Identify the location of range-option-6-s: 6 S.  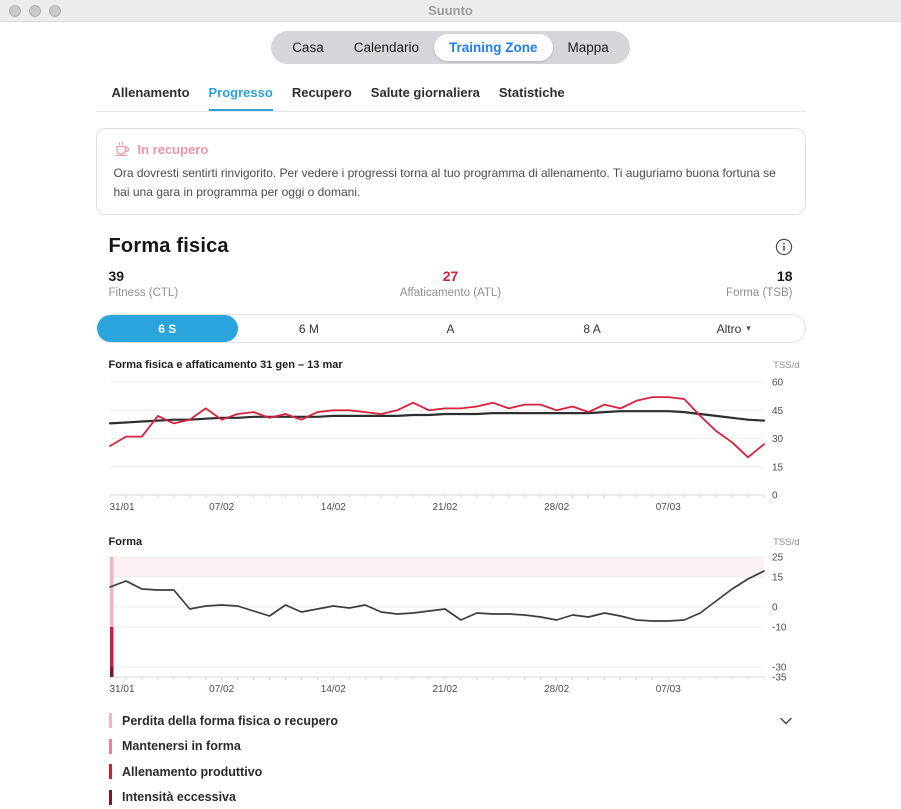
(167, 329).